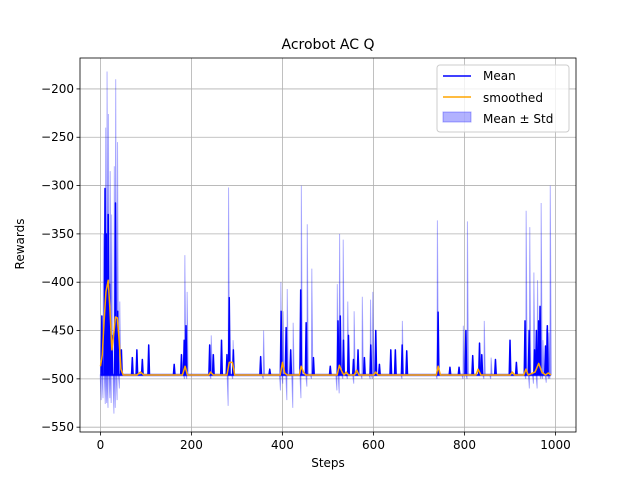  What do you see at coordinates (555, 445) in the screenshot?
I see `x-tick-label: 1000` at bounding box center [555, 445].